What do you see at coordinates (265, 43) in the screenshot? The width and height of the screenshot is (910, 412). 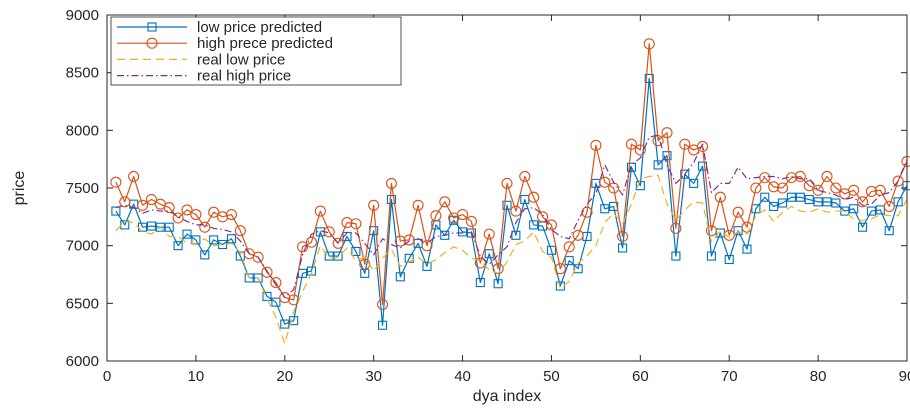 I see `legend-label: high prece predicted` at bounding box center [265, 43].